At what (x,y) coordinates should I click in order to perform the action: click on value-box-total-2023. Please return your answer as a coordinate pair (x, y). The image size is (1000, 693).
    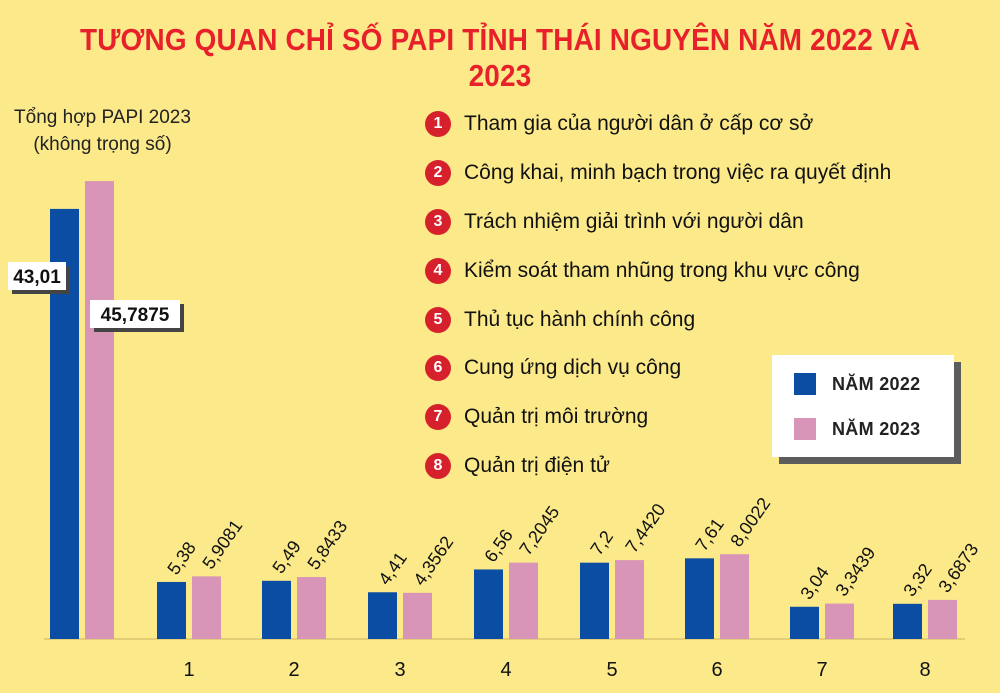
    Looking at the image, I should click on (135, 314).